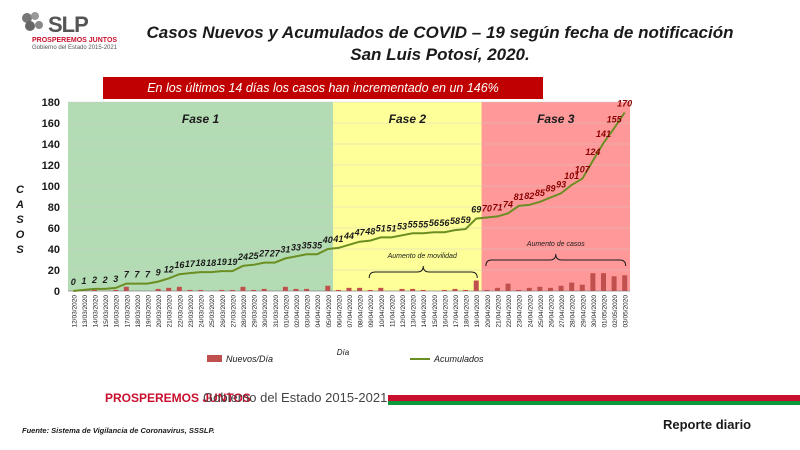  I want to click on data-label: 47, so click(360, 233).